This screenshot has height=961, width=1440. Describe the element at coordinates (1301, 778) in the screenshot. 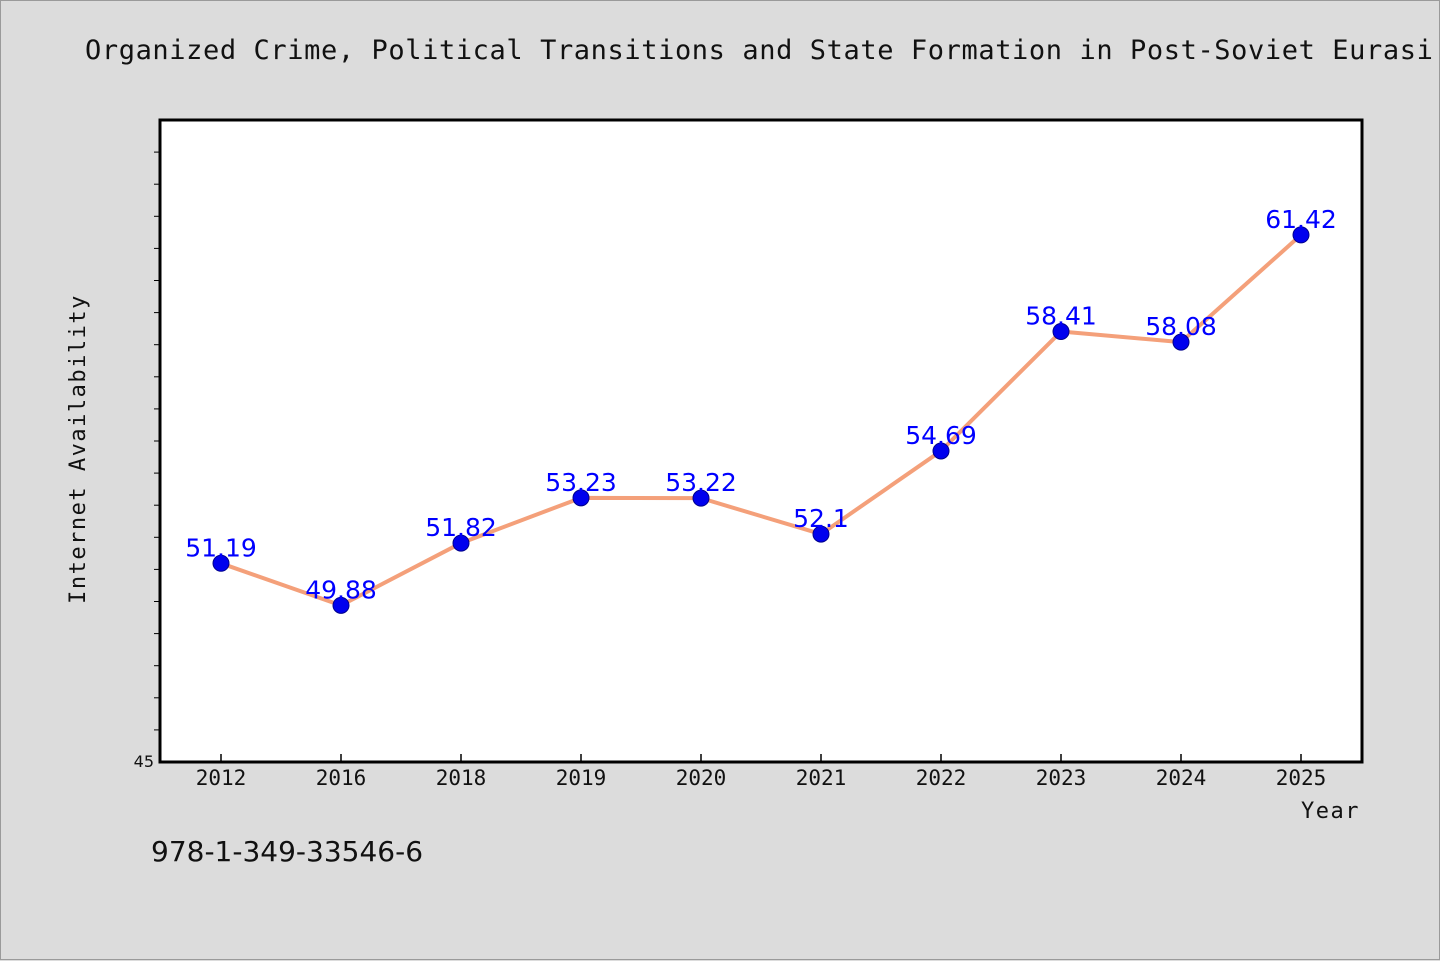

I see `x-tick-label: 2025` at that location.